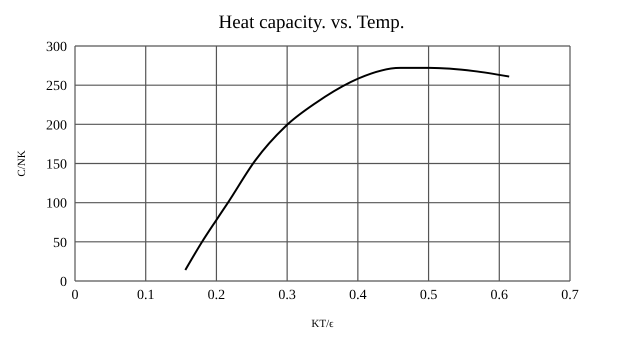 The width and height of the screenshot is (623, 342). I want to click on y-tick-label: 0, so click(63, 282).